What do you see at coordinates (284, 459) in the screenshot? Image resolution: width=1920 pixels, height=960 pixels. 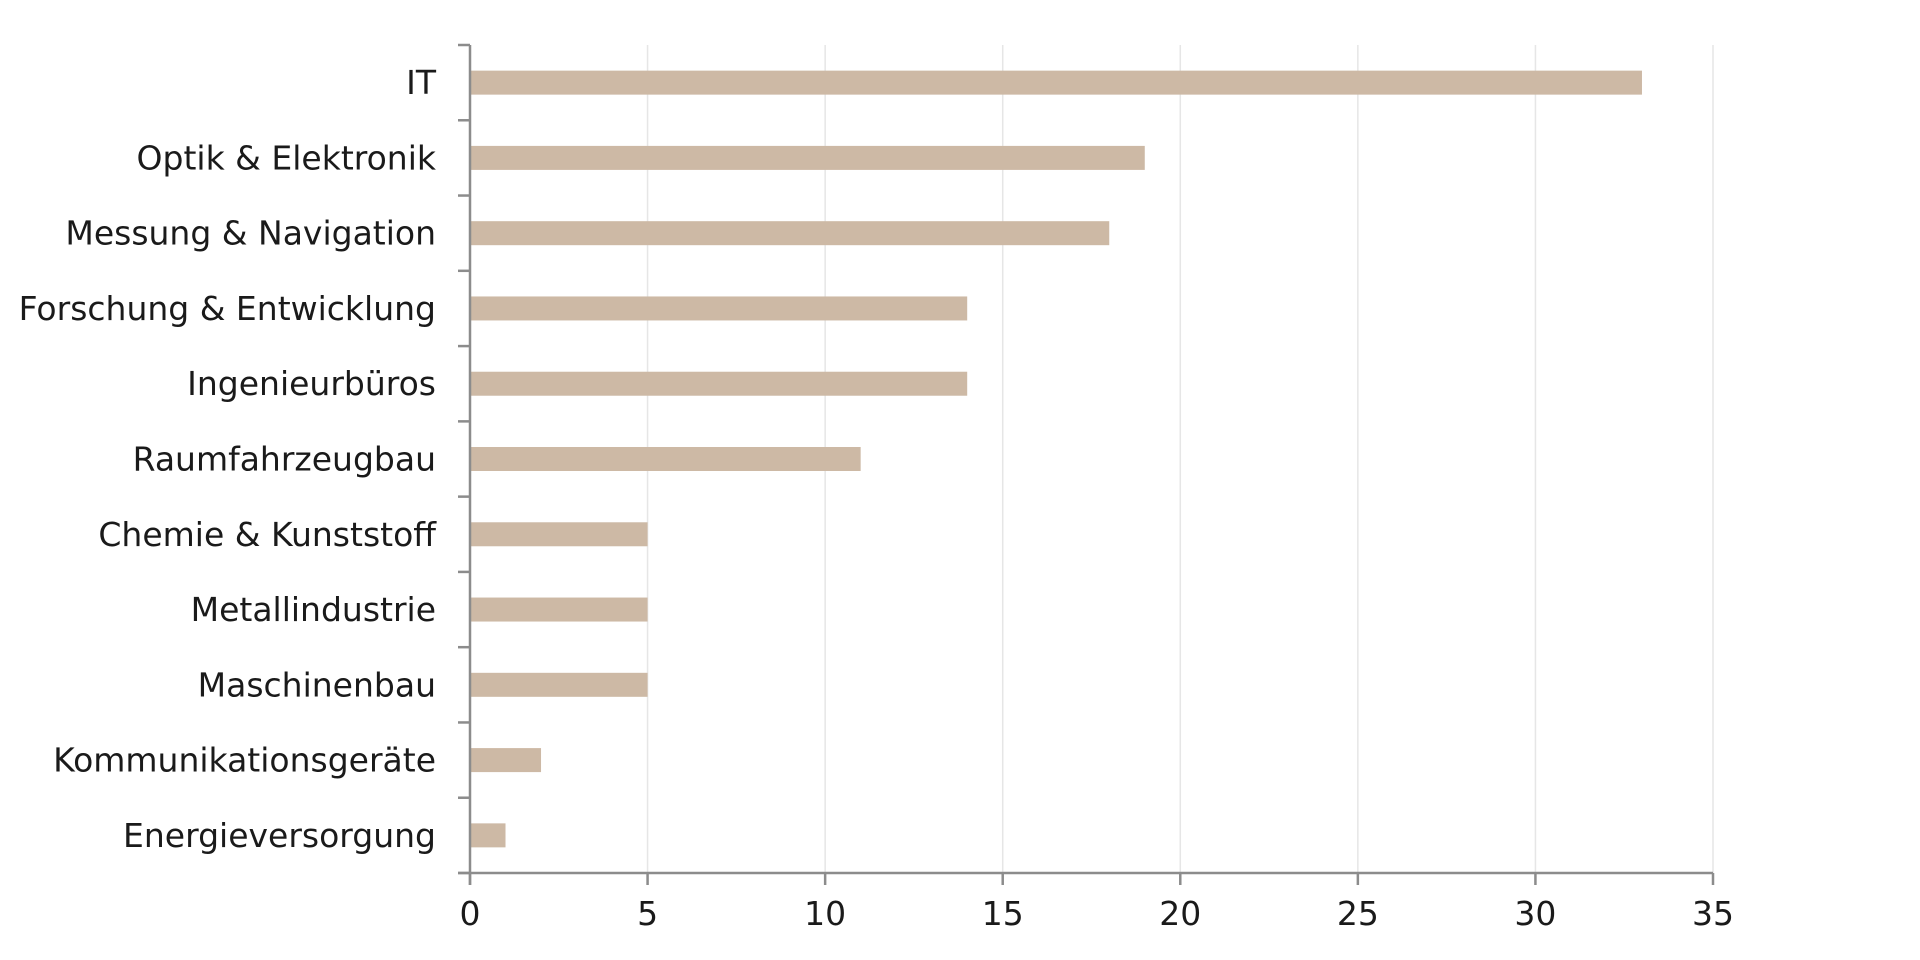 I see `category-label: Raumfahrzeugbau` at bounding box center [284, 459].